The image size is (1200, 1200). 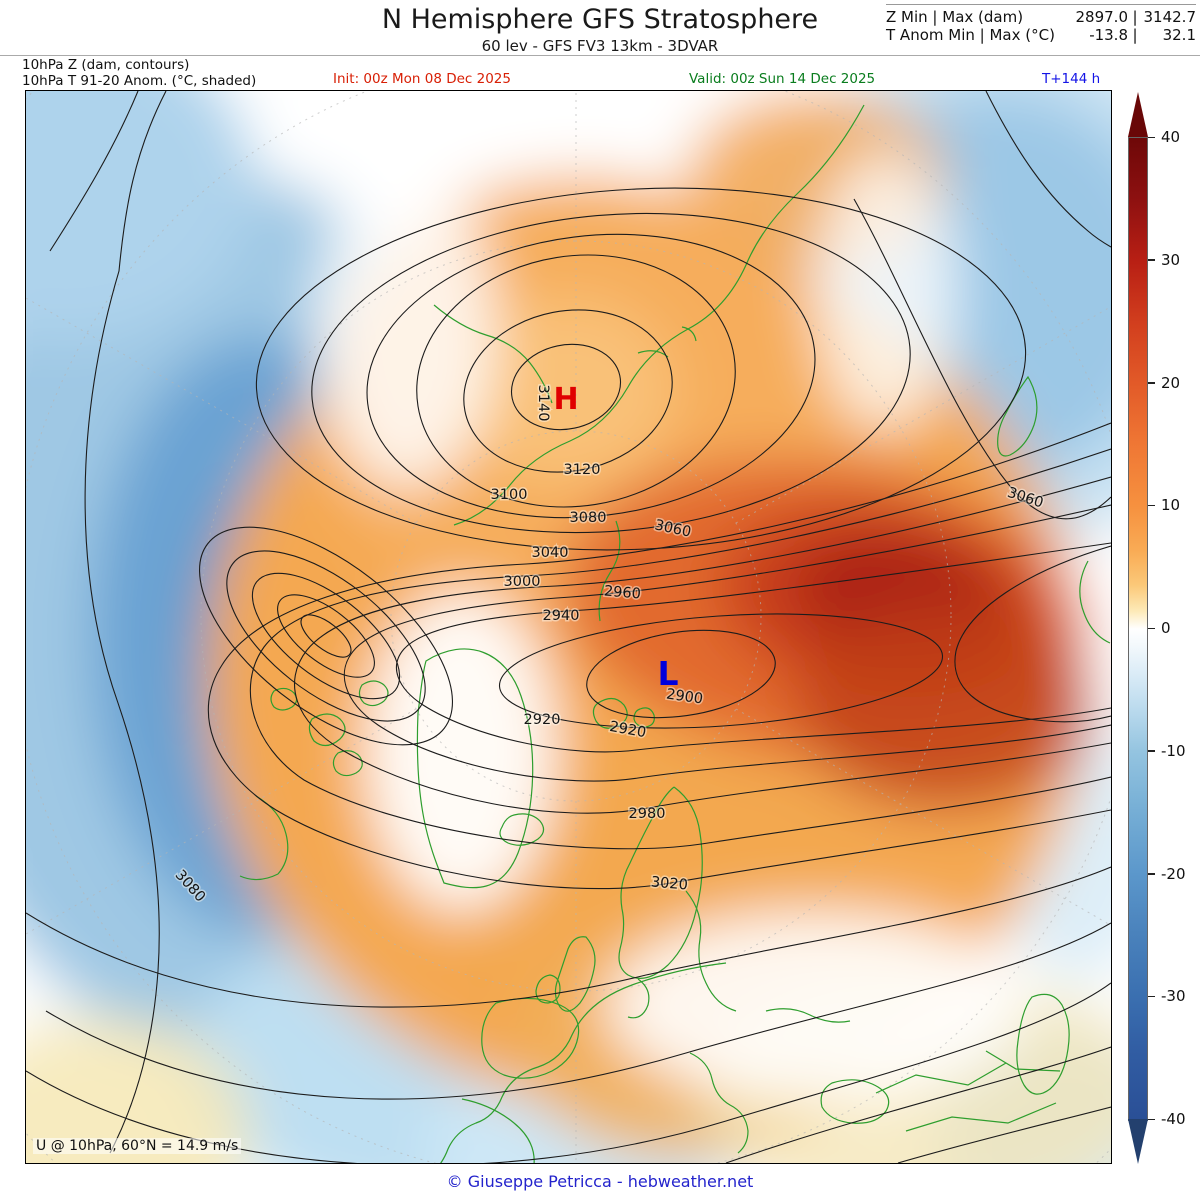 What do you see at coordinates (509, 495) in the screenshot?
I see `contour-label-3100: 3100` at bounding box center [509, 495].